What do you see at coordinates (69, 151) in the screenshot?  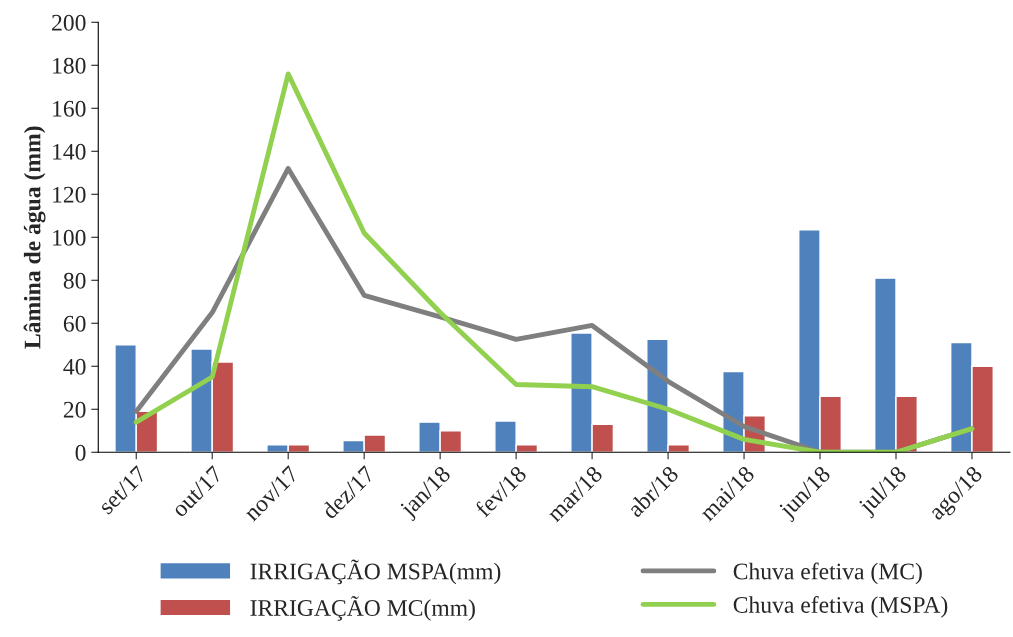 I see `y-tick-label: 140` at bounding box center [69, 151].